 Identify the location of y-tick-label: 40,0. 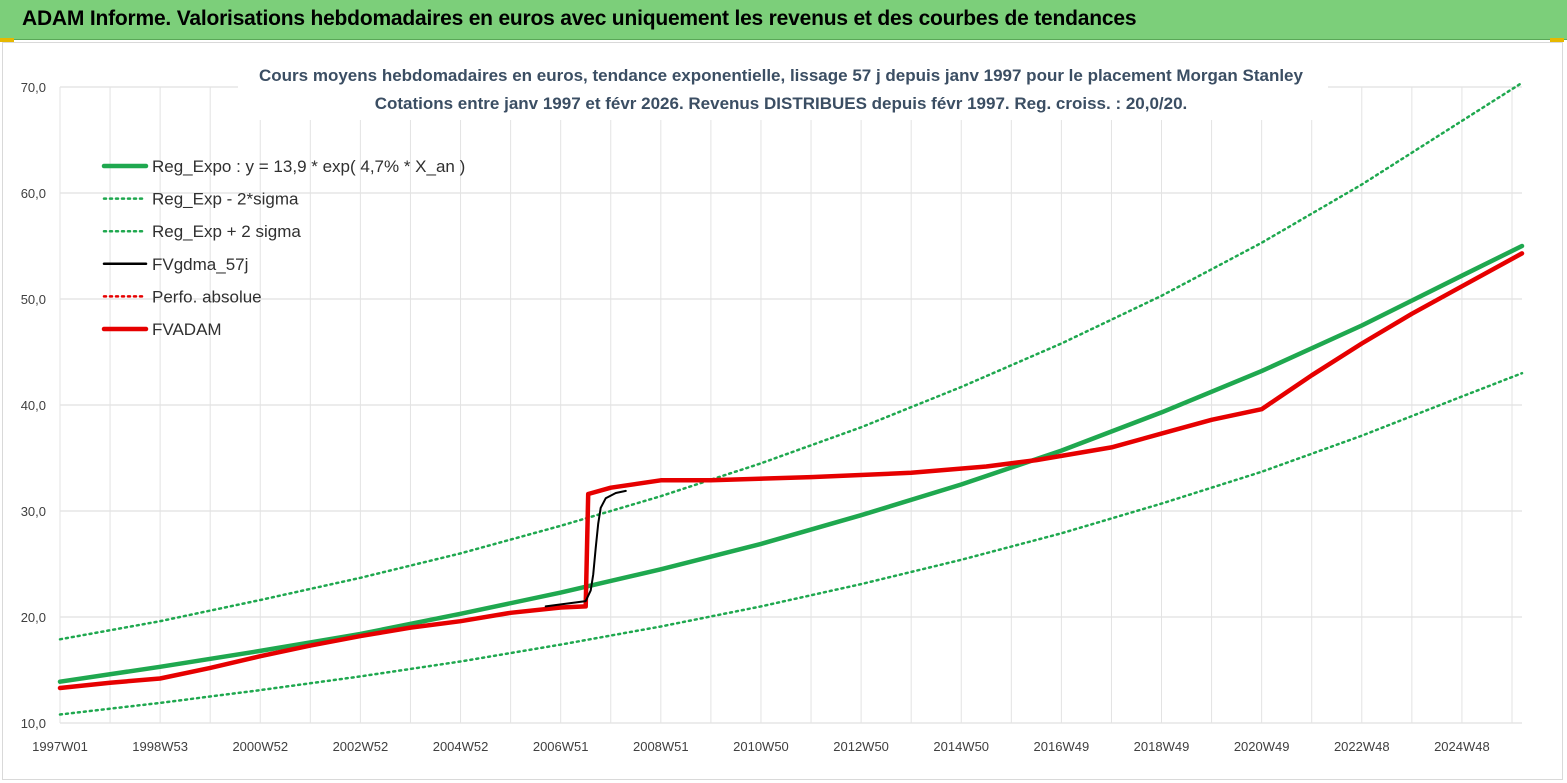
(33, 405).